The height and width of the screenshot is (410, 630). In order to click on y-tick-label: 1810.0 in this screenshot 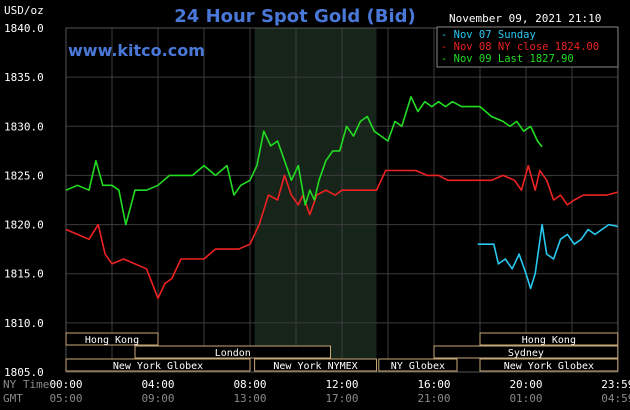, I will do `click(24, 323)`.